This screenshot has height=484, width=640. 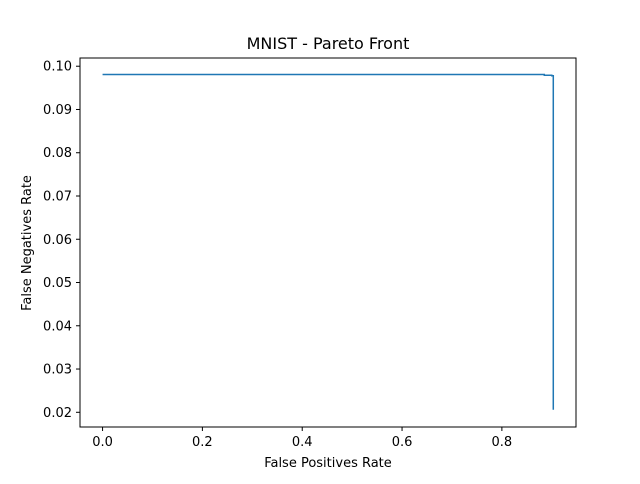 What do you see at coordinates (102, 442) in the screenshot?
I see `x-tick-label: 0.0` at bounding box center [102, 442].